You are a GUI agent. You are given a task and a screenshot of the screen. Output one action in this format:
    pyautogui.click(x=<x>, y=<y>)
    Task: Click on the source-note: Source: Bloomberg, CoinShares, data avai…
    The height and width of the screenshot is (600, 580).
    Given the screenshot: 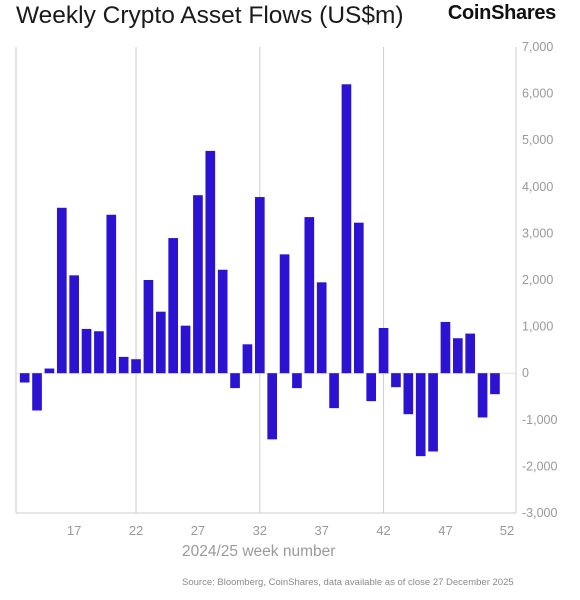 What is the action you would take?
    pyautogui.click(x=348, y=582)
    